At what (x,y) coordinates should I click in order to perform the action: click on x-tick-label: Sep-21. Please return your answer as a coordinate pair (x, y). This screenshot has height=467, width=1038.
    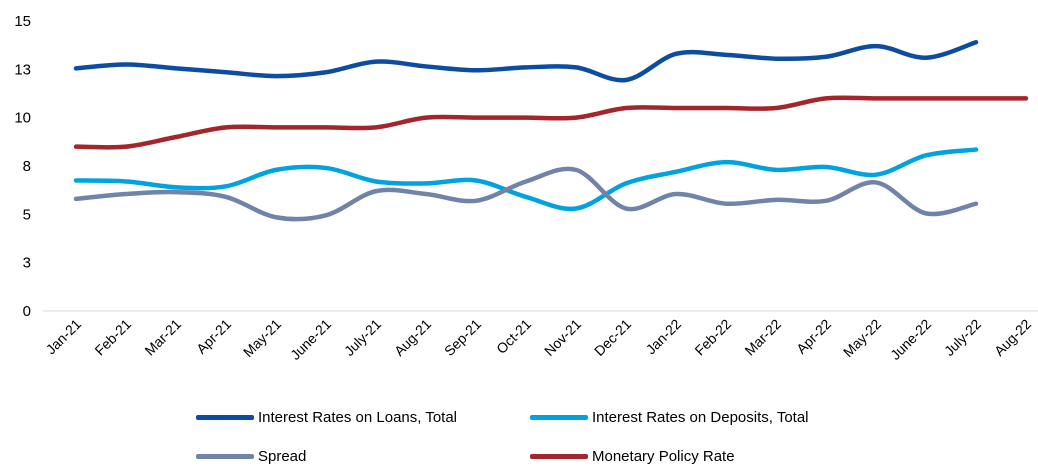
    Looking at the image, I should click on (462, 337).